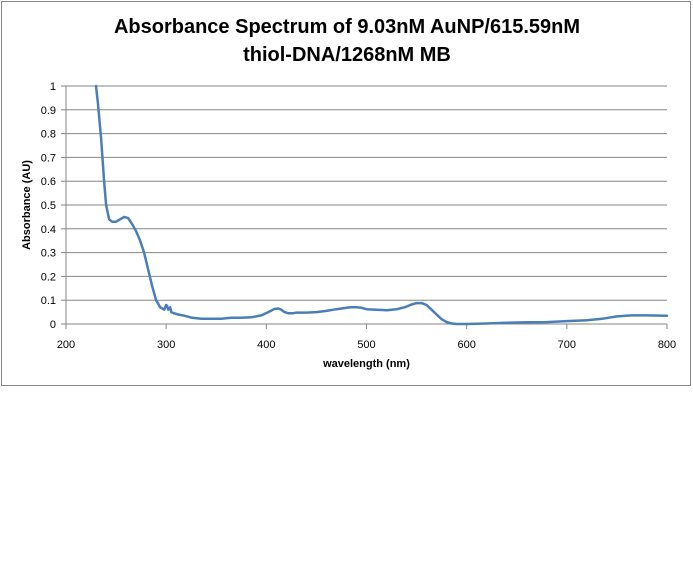 Image resolution: width=693 pixels, height=576 pixels. What do you see at coordinates (48, 111) in the screenshot?
I see `y-tick-label: 0.9` at bounding box center [48, 111].